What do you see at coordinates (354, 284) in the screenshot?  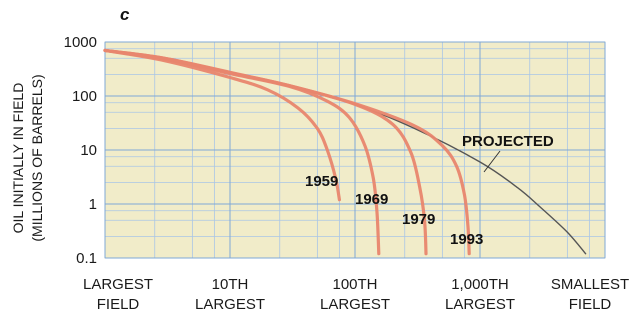 I see `x-tick-label: 100TH` at bounding box center [354, 284].